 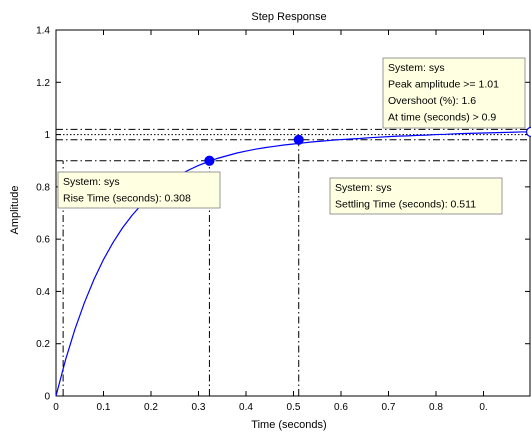 I want to click on y-tick-label: 1.4, so click(x=43, y=31).